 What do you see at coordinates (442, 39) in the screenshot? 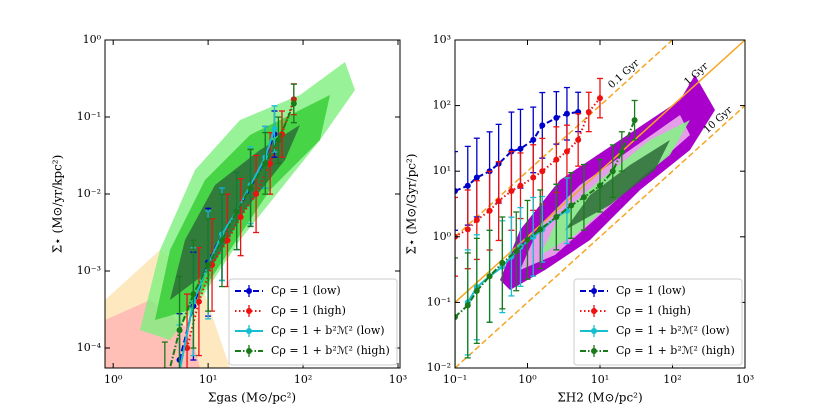
I see `y-tick-label: 10³` at bounding box center [442, 39].